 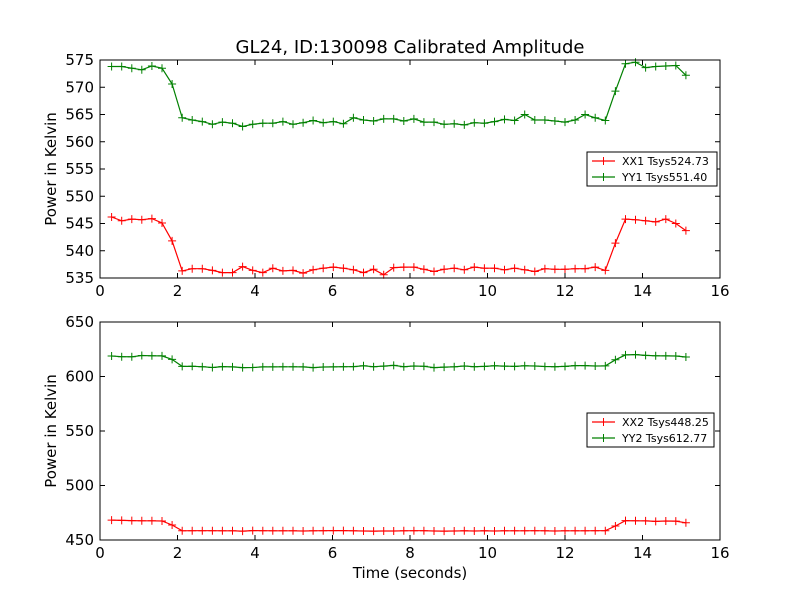 What do you see at coordinates (642, 291) in the screenshot?
I see `x-tick-label: 14` at bounding box center [642, 291].